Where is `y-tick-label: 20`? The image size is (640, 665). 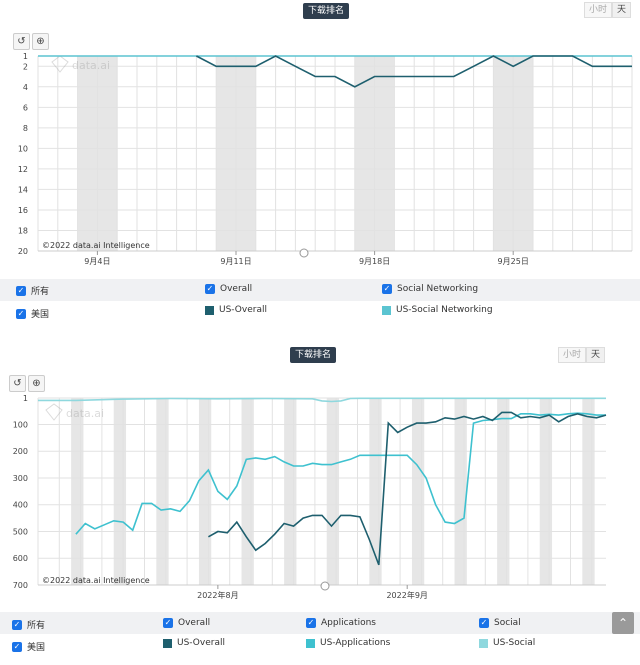 y-tick-label: 20 is located at coordinates (23, 251).